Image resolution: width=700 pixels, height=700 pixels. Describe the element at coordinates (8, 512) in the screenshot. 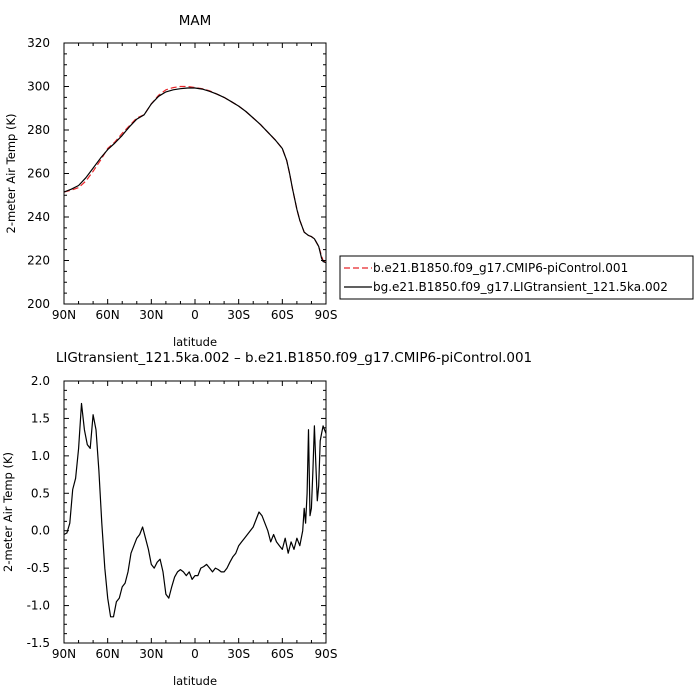

I see `panel2-y-axis-label: 2-meter Air Temp (K)` at that location.